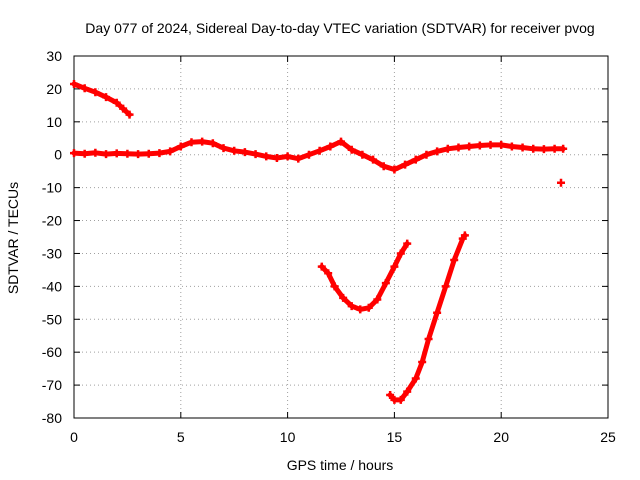  I want to click on y-axis-label: SDTVAR / TECUs, so click(13, 238).